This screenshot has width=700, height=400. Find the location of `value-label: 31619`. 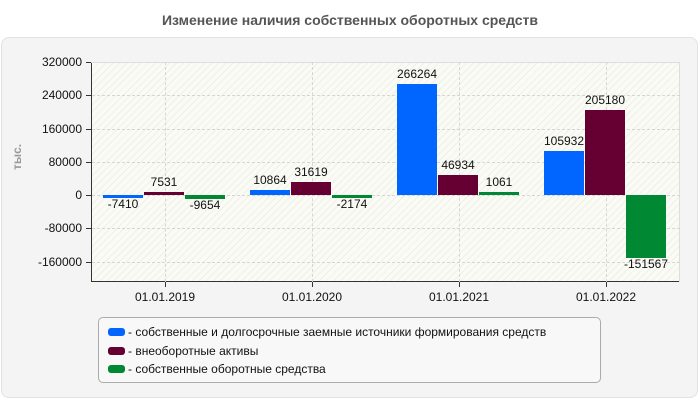

value-label: 31619 is located at coordinates (311, 171).